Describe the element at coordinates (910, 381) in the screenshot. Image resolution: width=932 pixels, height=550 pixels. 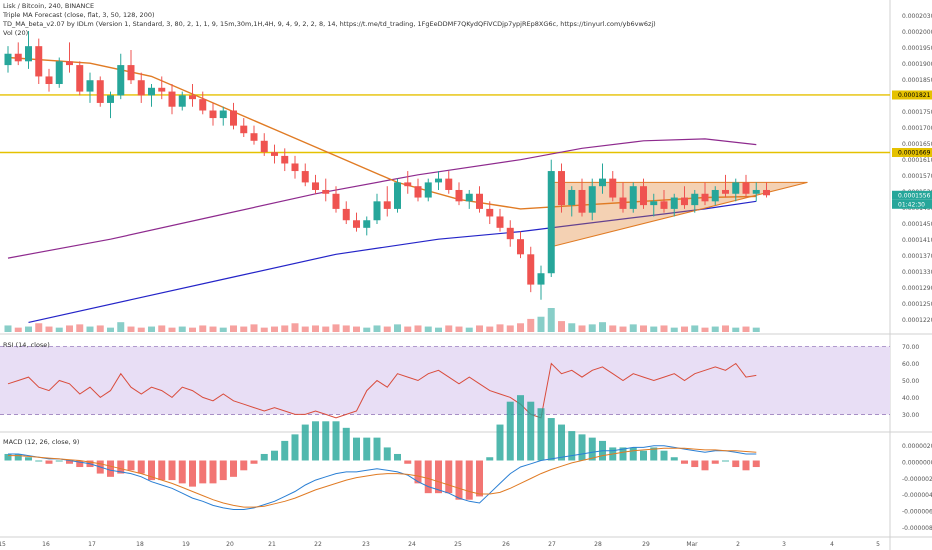
I see `rsi-axis-label: 50.00` at that location.